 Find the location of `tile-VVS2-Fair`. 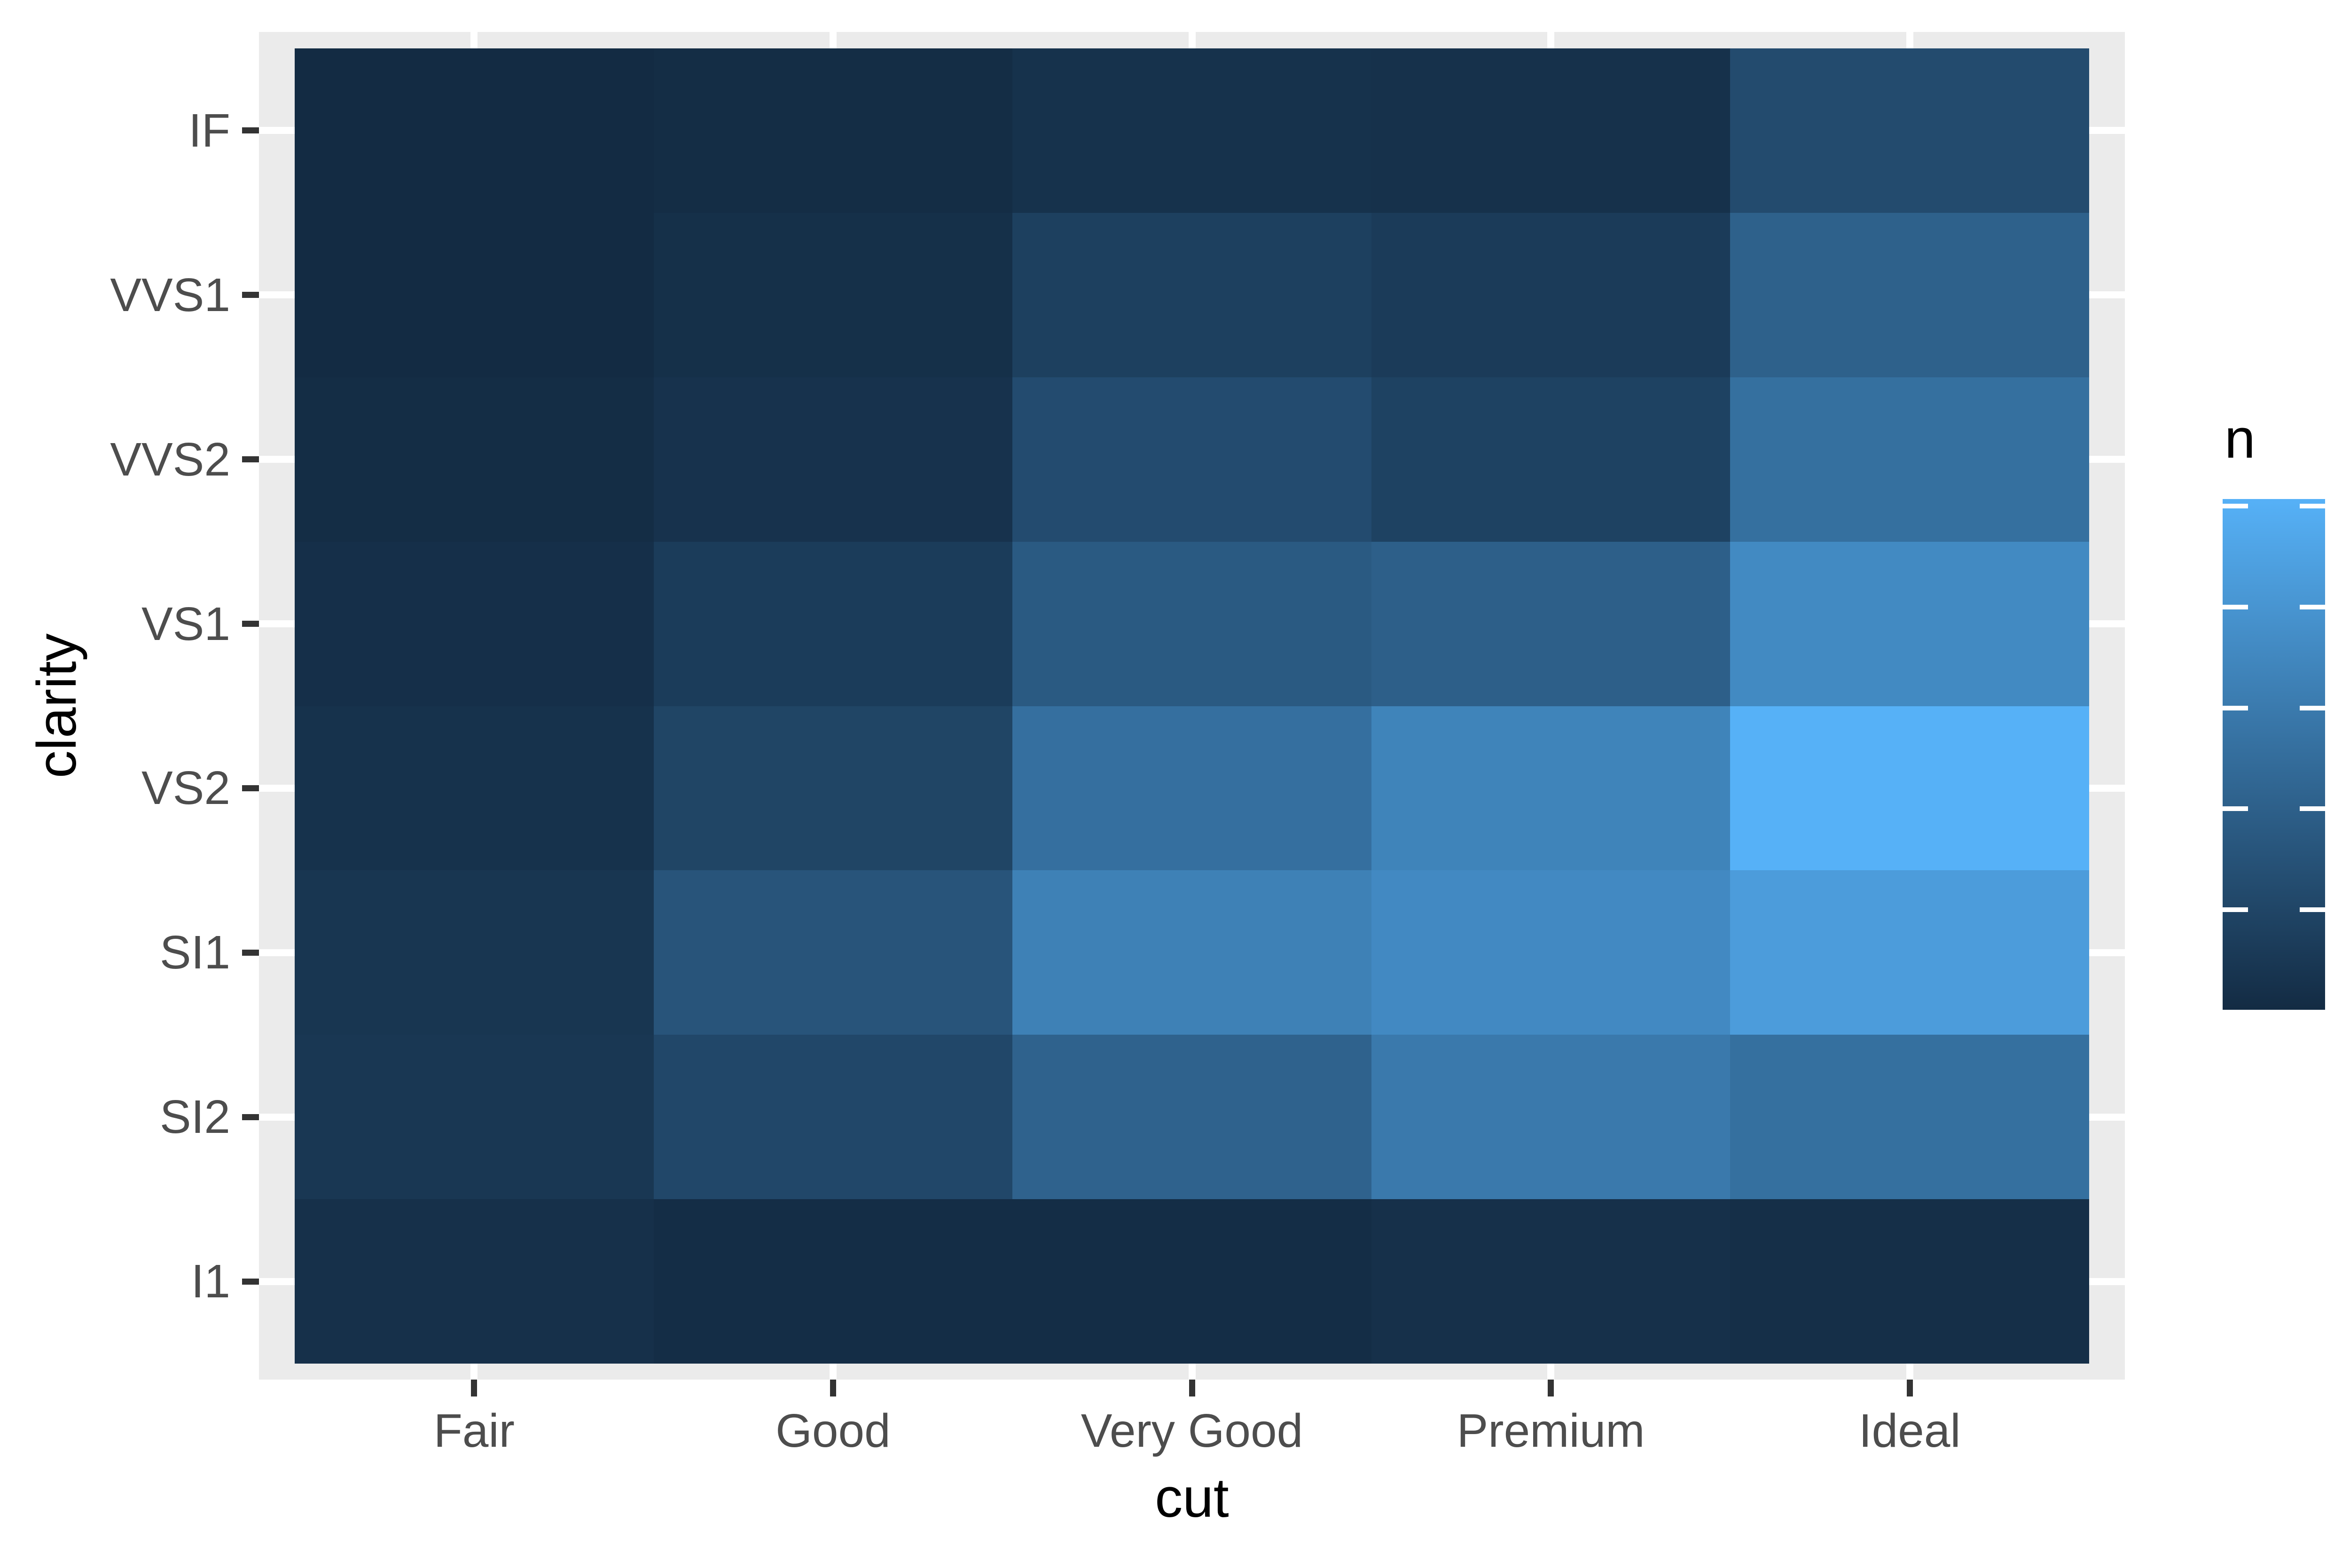

tile-VVS2-Fair is located at coordinates (474, 459).